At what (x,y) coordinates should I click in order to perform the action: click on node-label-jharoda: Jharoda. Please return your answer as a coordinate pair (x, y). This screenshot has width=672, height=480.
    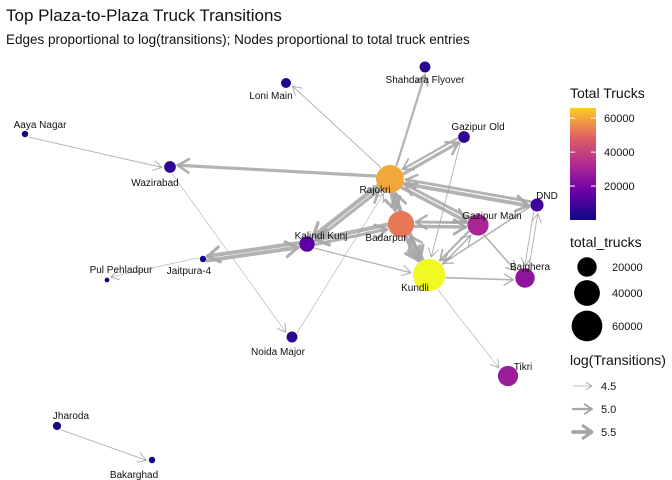
    Looking at the image, I should click on (71, 416).